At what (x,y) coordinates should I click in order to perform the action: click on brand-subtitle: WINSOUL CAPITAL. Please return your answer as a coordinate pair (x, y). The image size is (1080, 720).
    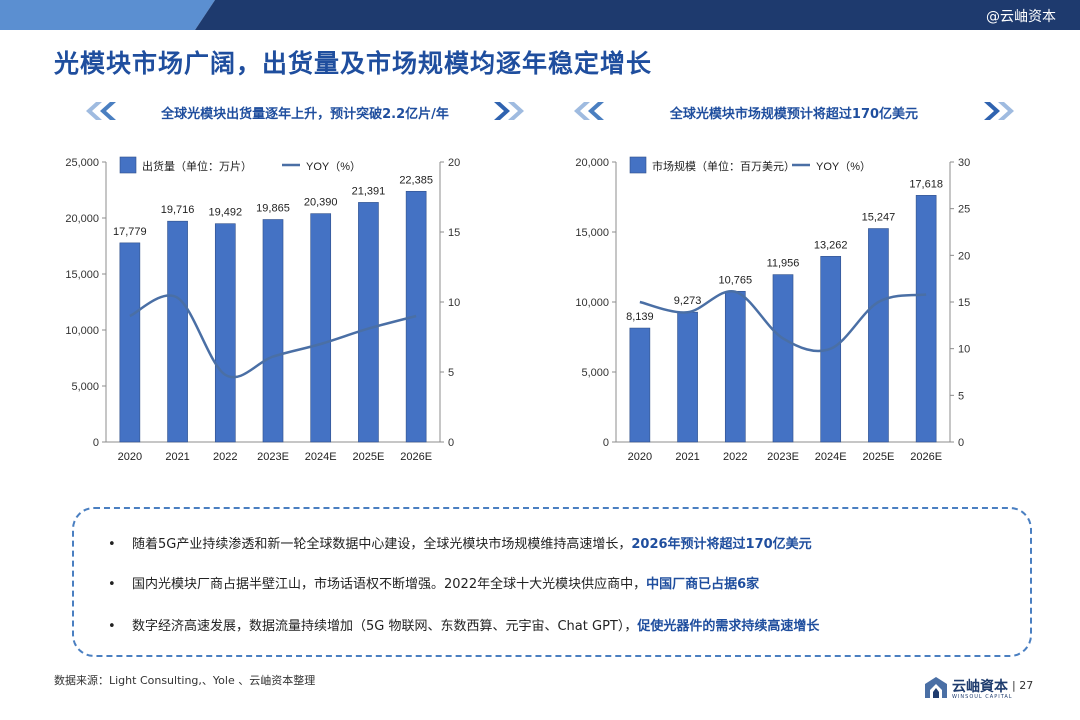
    Looking at the image, I should click on (982, 697).